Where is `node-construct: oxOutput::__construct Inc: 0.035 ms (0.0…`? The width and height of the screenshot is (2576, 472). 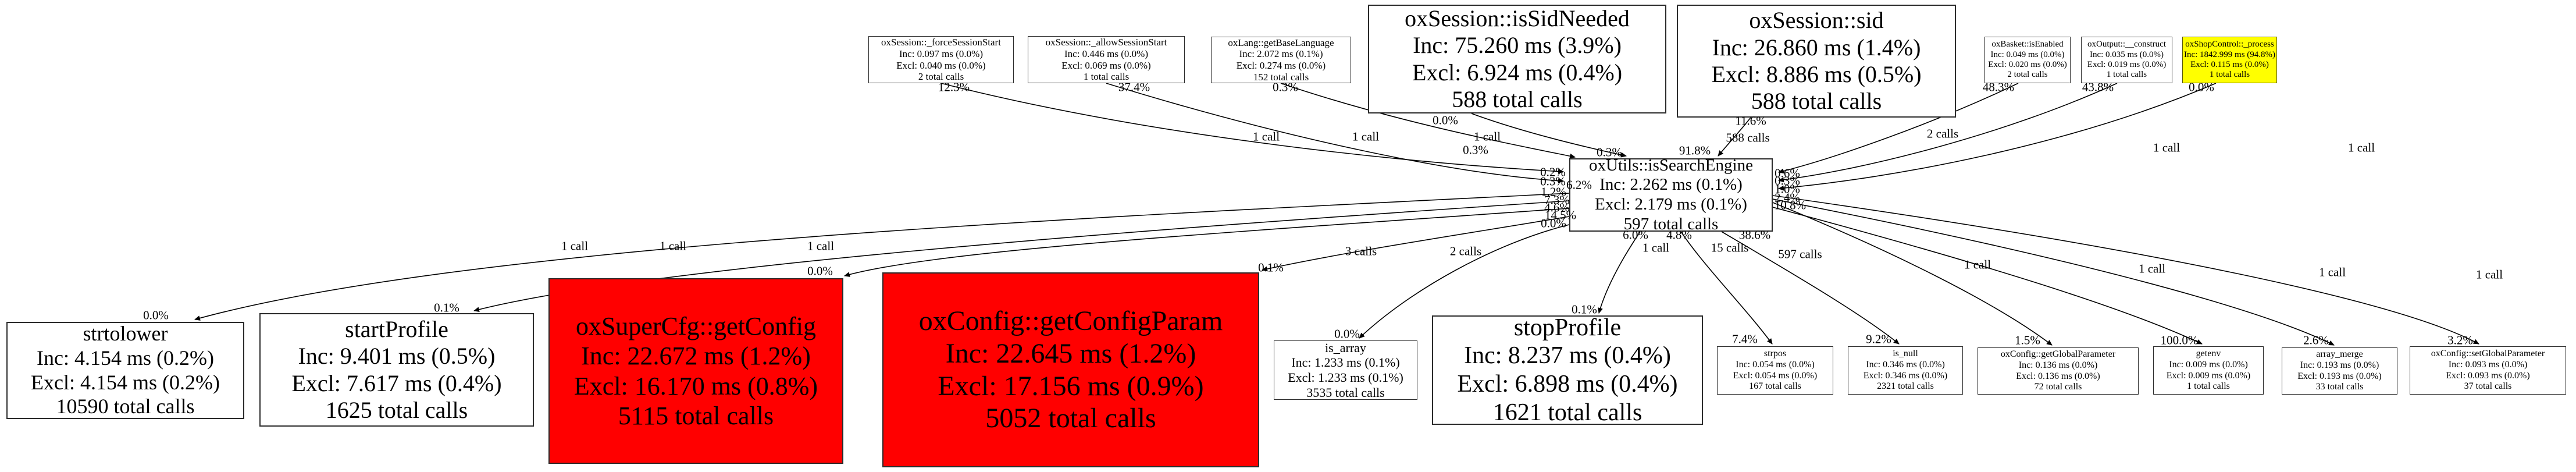 node-construct: oxOutput::__construct Inc: 0.035 ms (0.0… is located at coordinates (2126, 60).